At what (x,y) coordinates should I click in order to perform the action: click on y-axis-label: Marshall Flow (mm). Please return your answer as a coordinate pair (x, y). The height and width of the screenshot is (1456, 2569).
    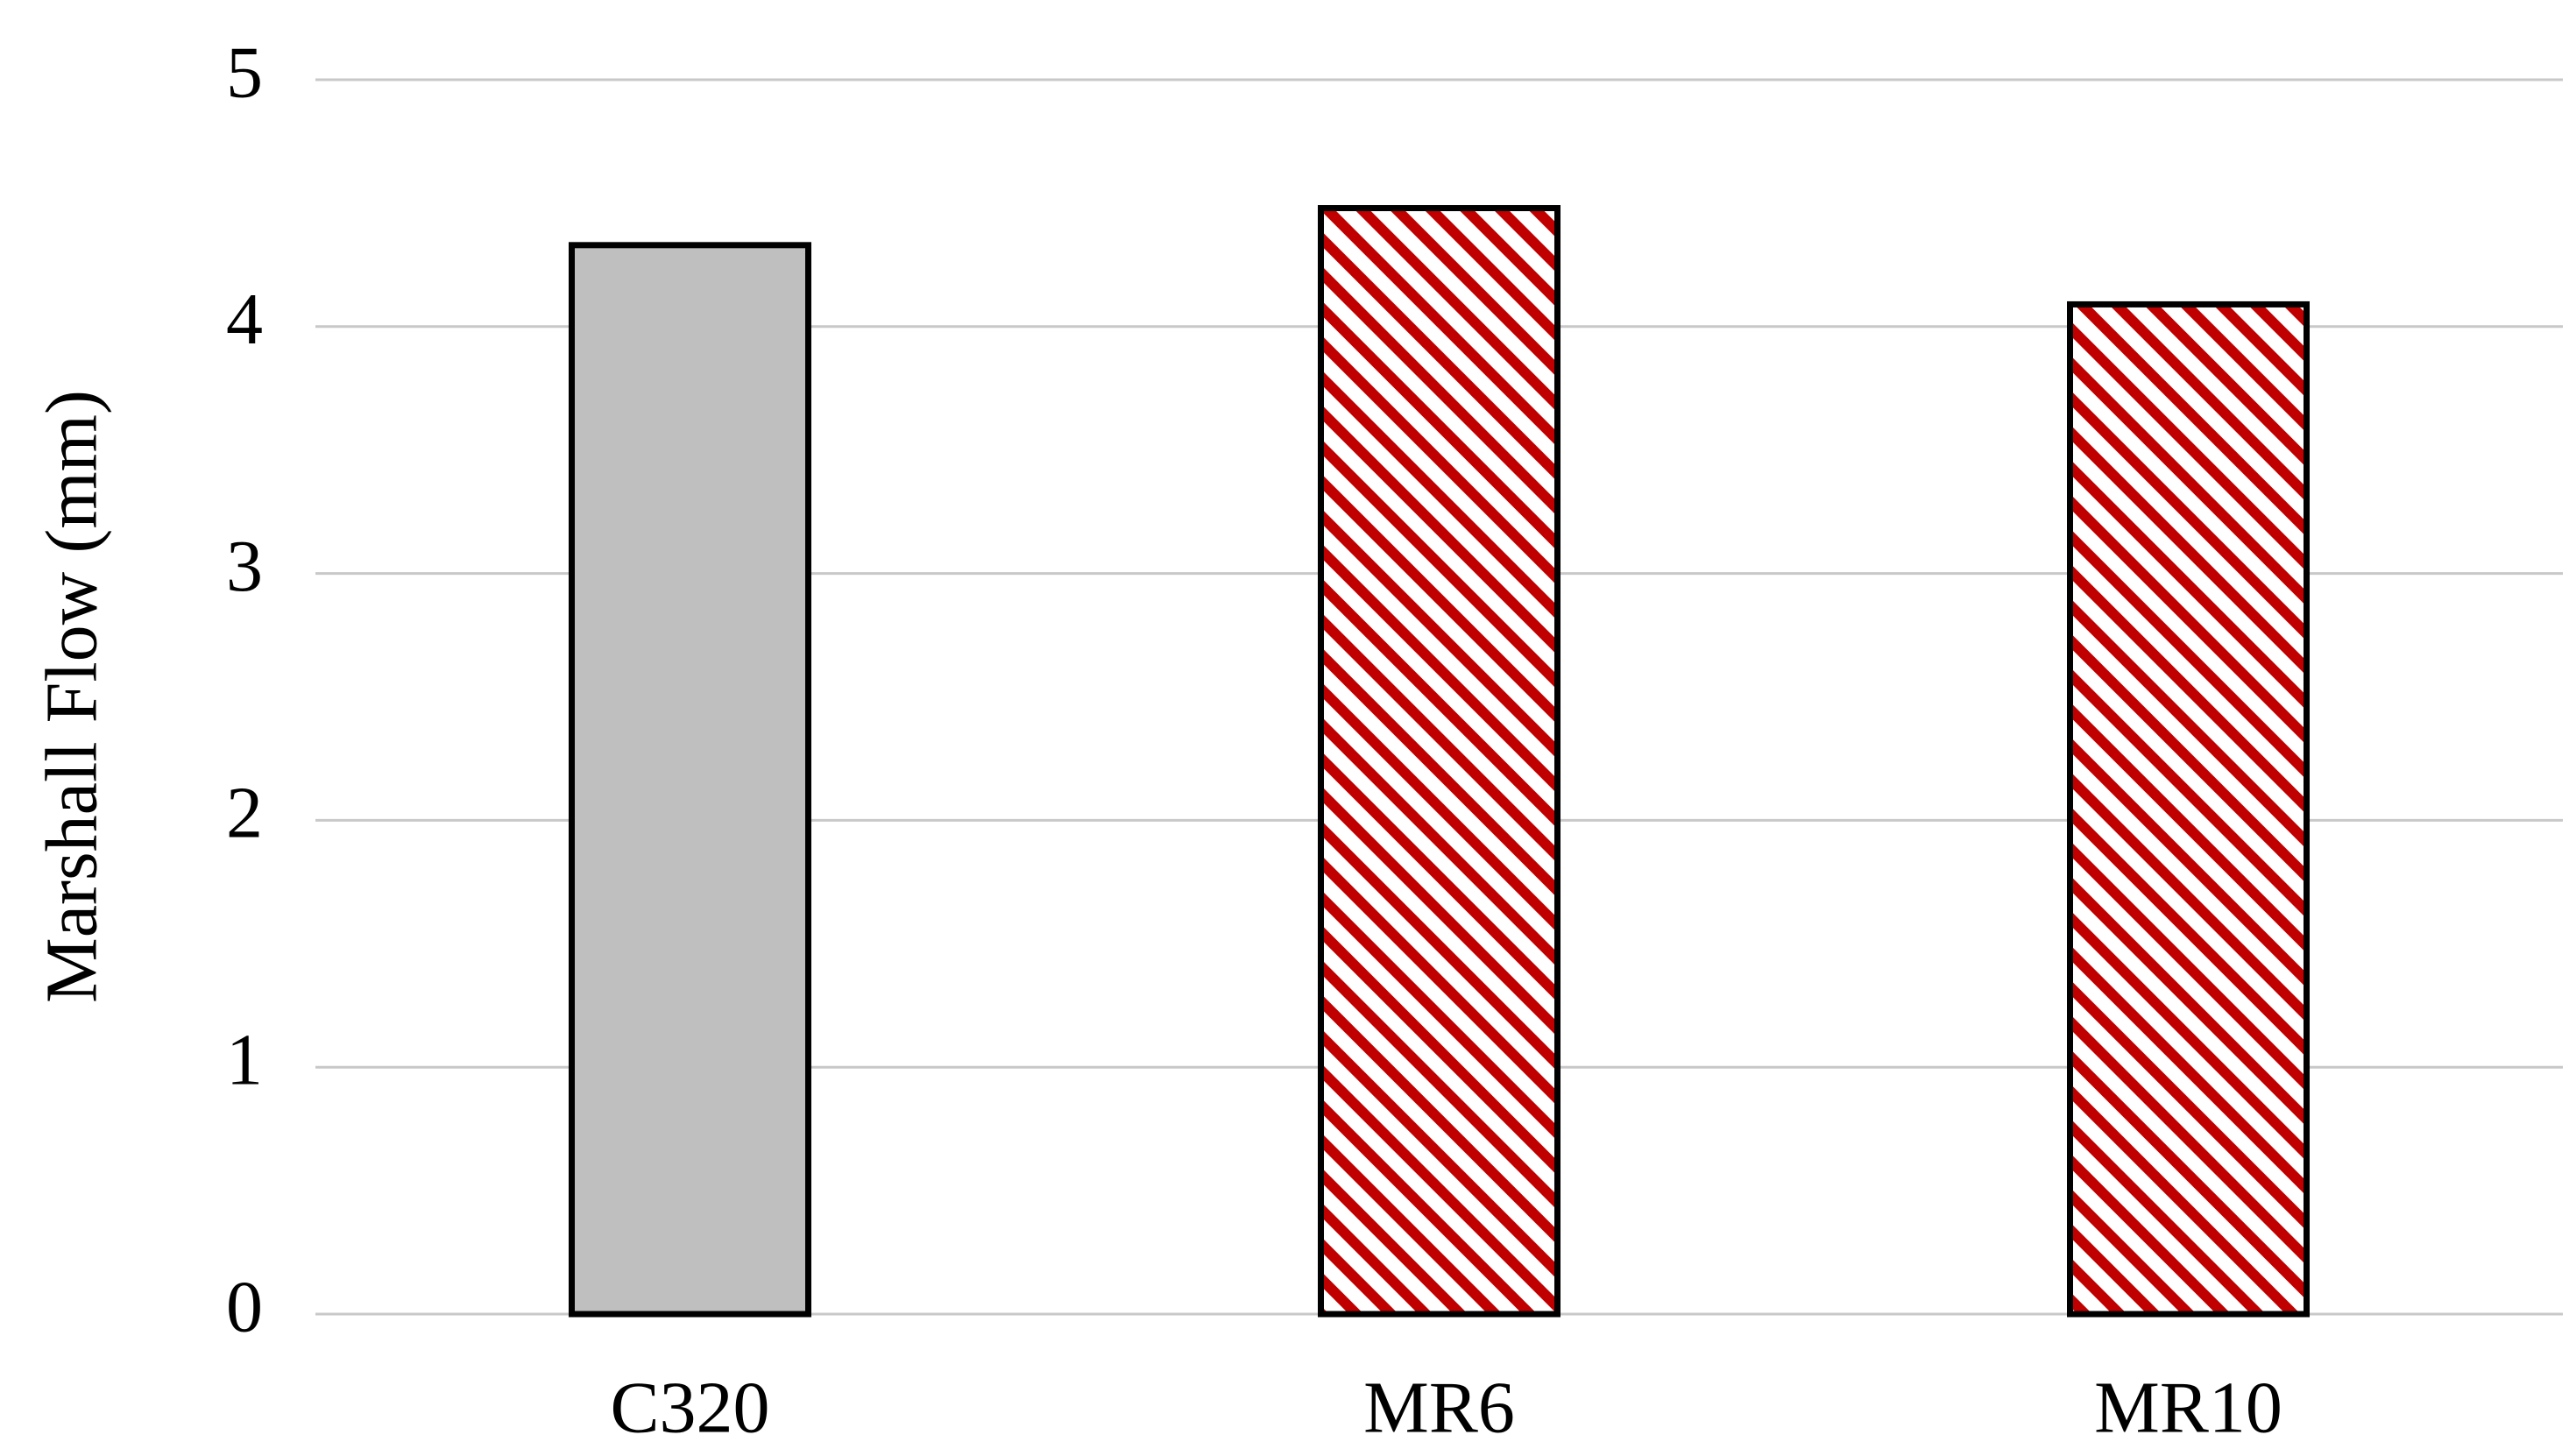
    Looking at the image, I should click on (71, 696).